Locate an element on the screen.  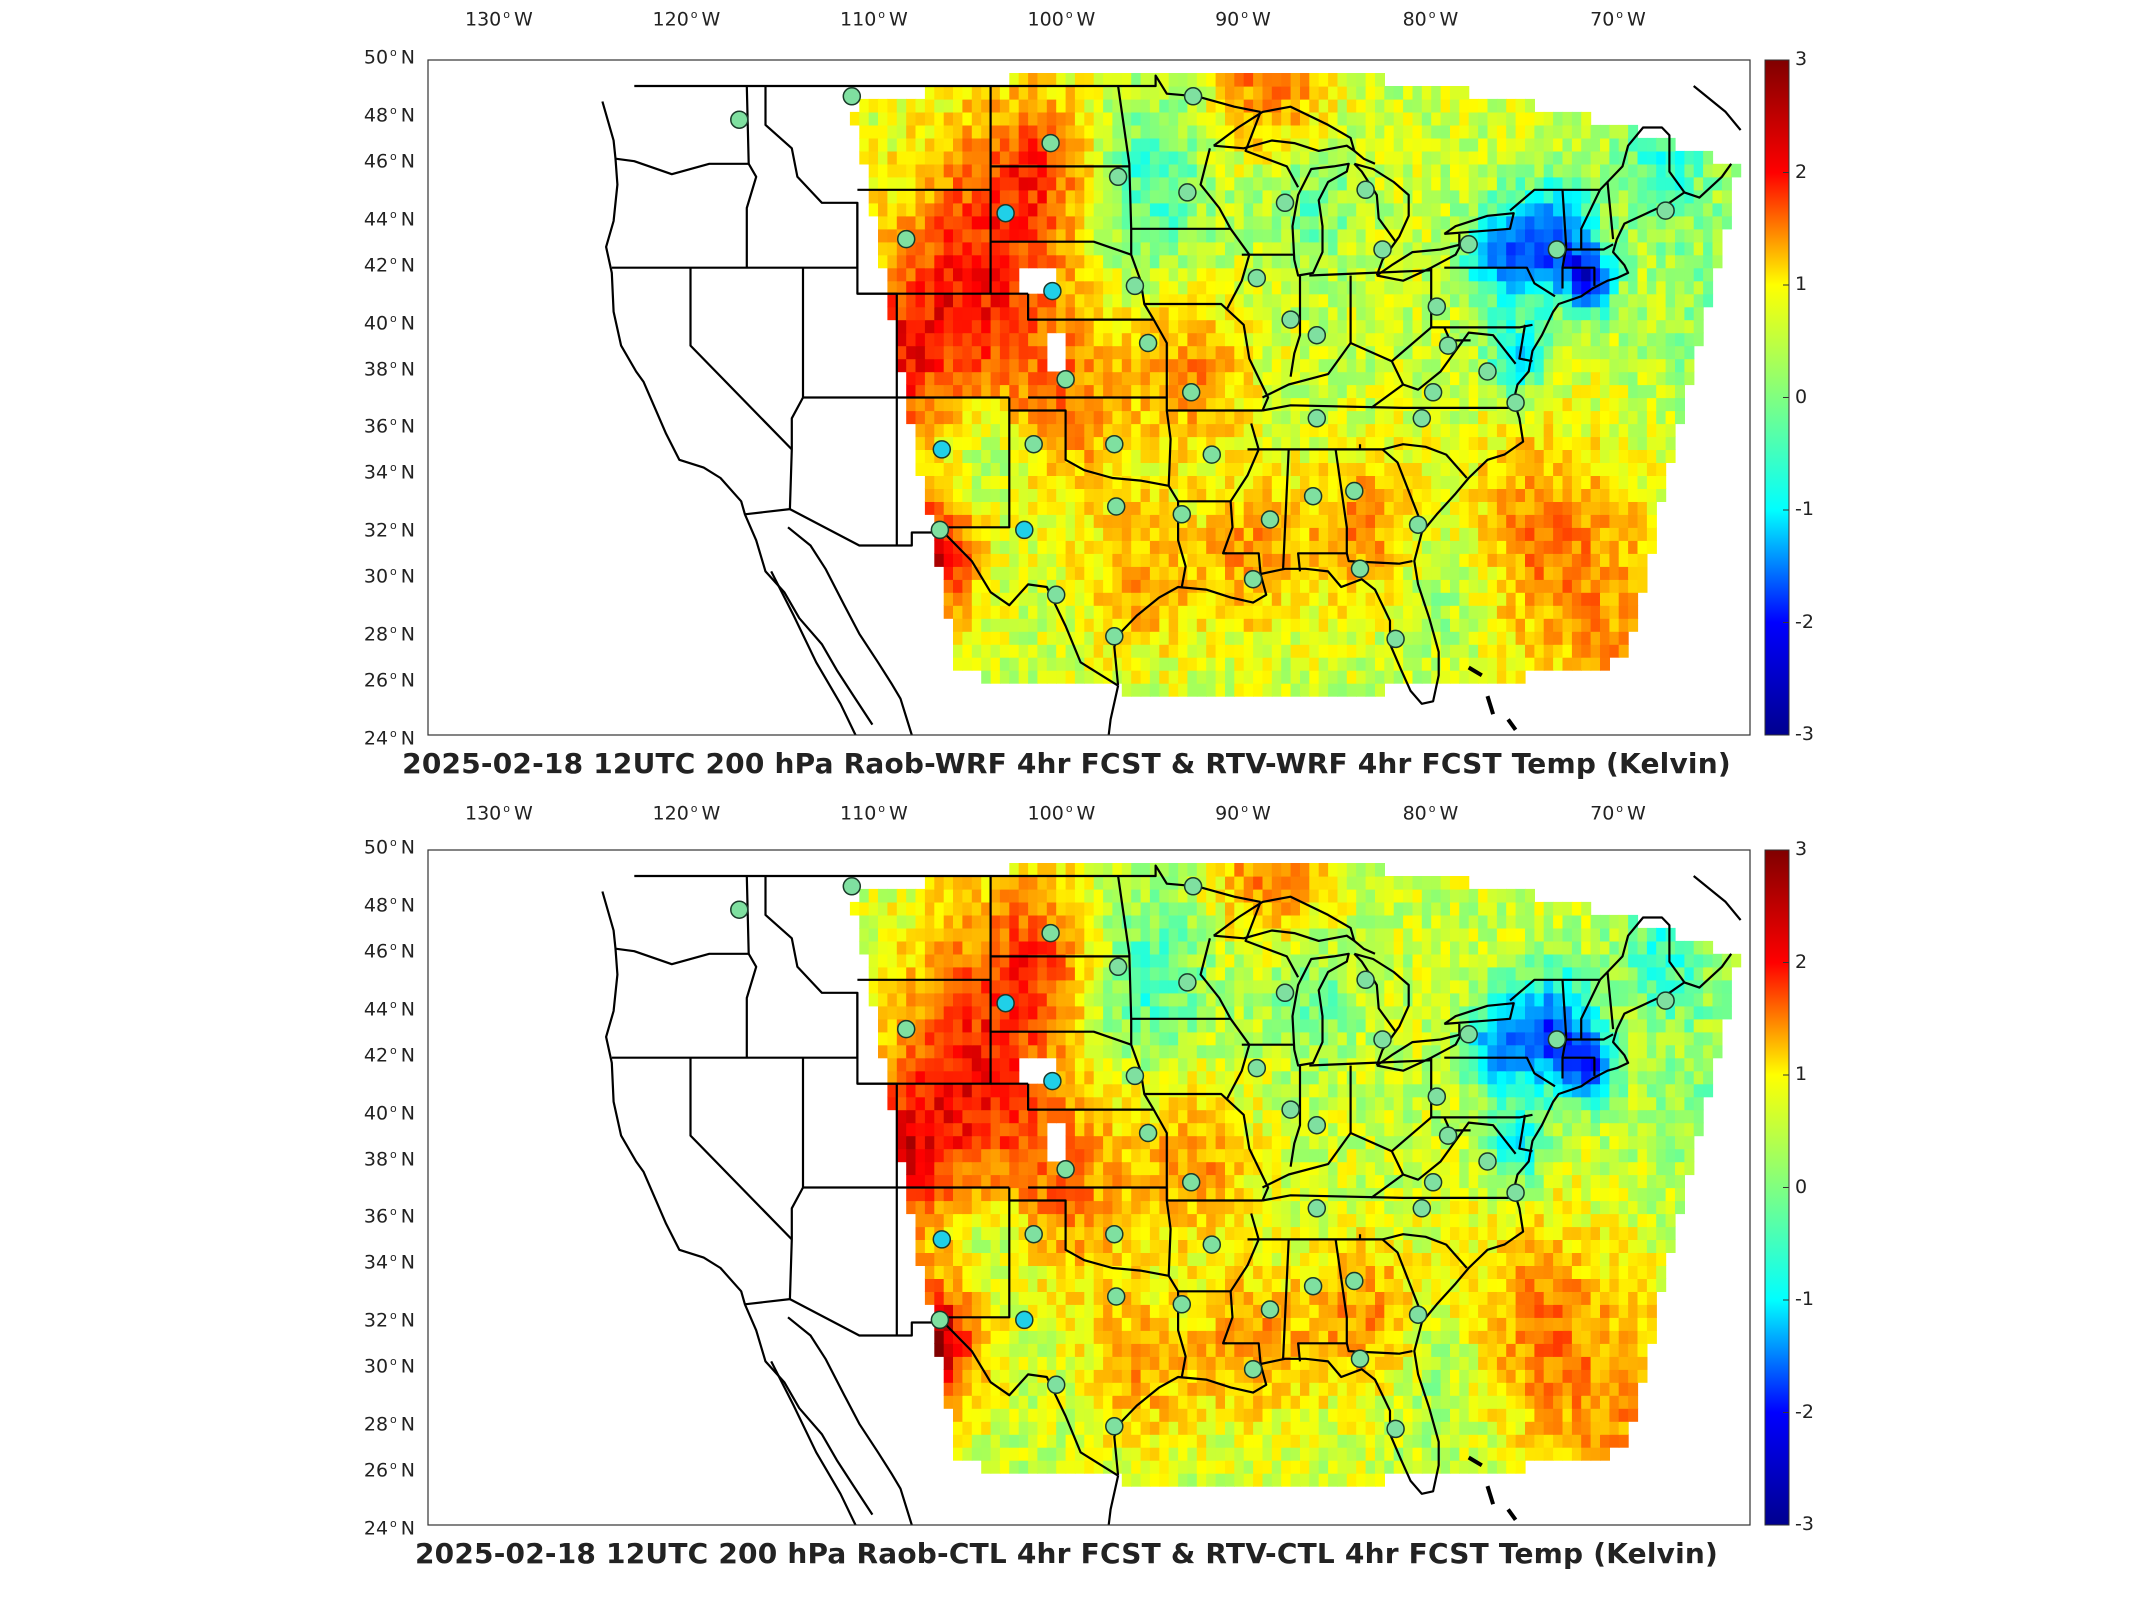
colorbar-tick-label: 3 is located at coordinates (1801, 59).